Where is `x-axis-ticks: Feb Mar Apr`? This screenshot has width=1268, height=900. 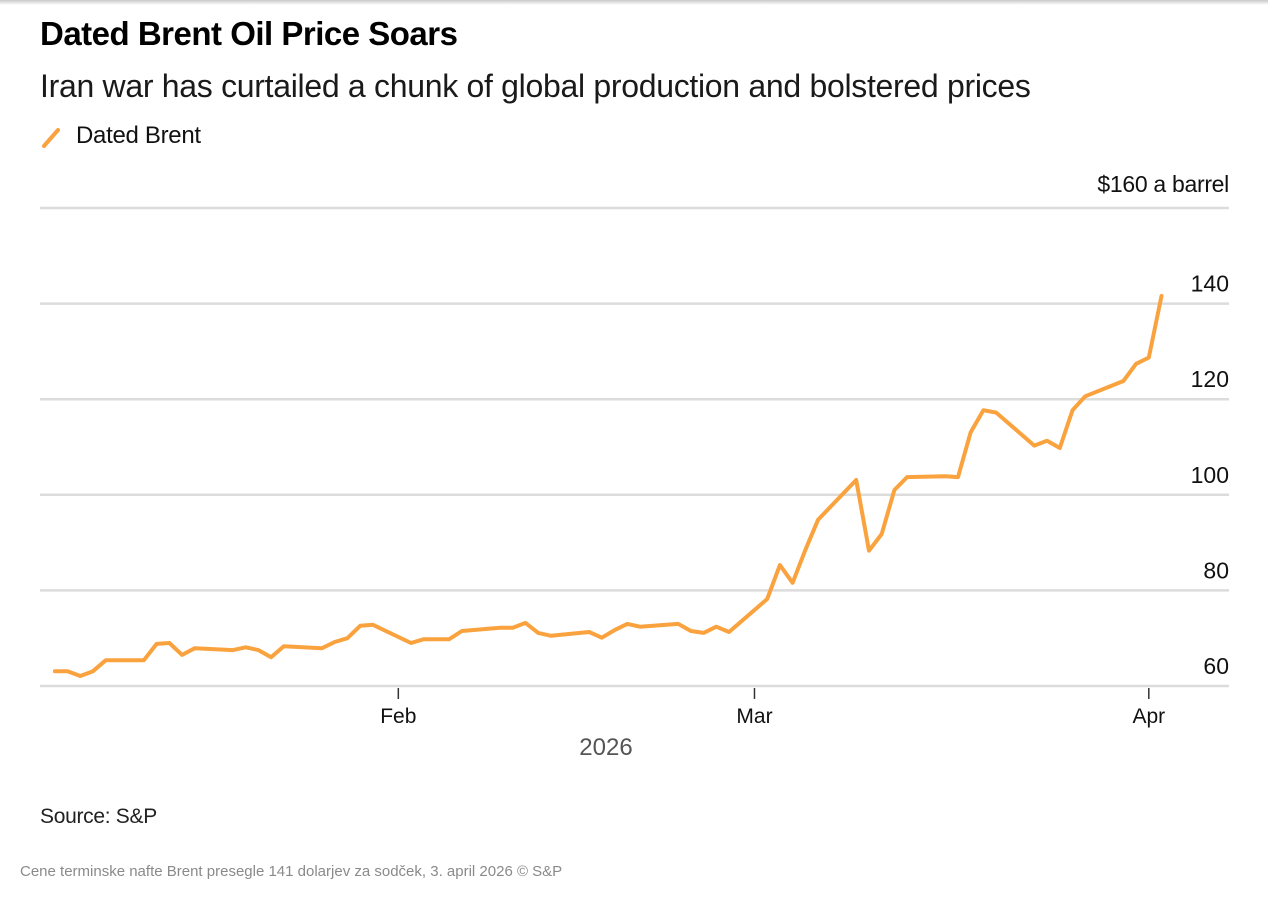 x-axis-ticks: Feb Mar Apr is located at coordinates (772, 708).